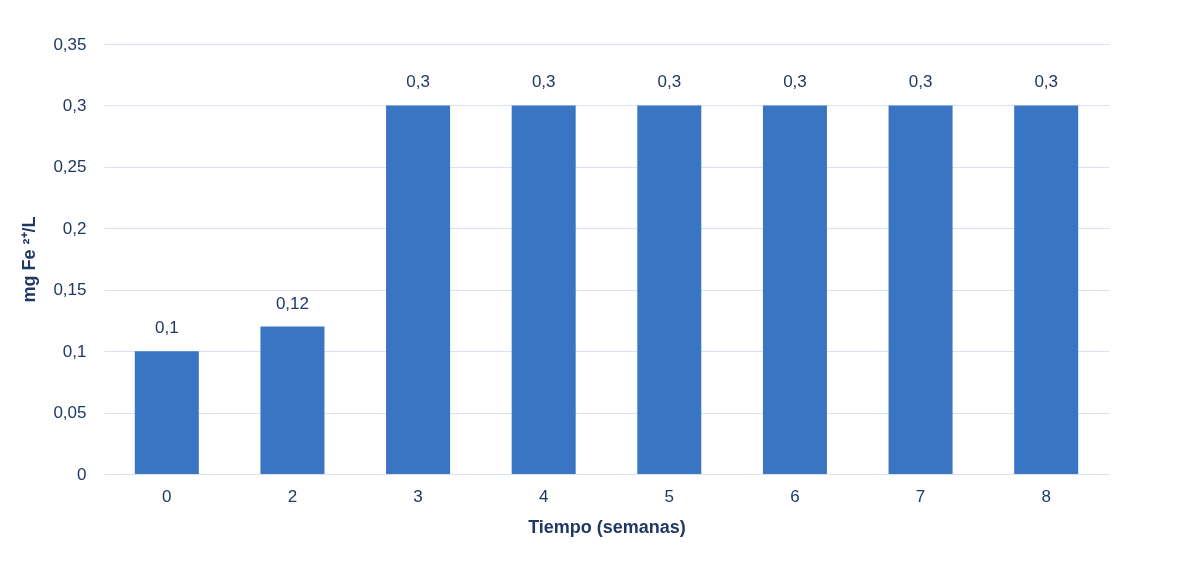 The width and height of the screenshot is (1178, 579). What do you see at coordinates (70, 413) in the screenshot?
I see `y-tick-label: 0,05` at bounding box center [70, 413].